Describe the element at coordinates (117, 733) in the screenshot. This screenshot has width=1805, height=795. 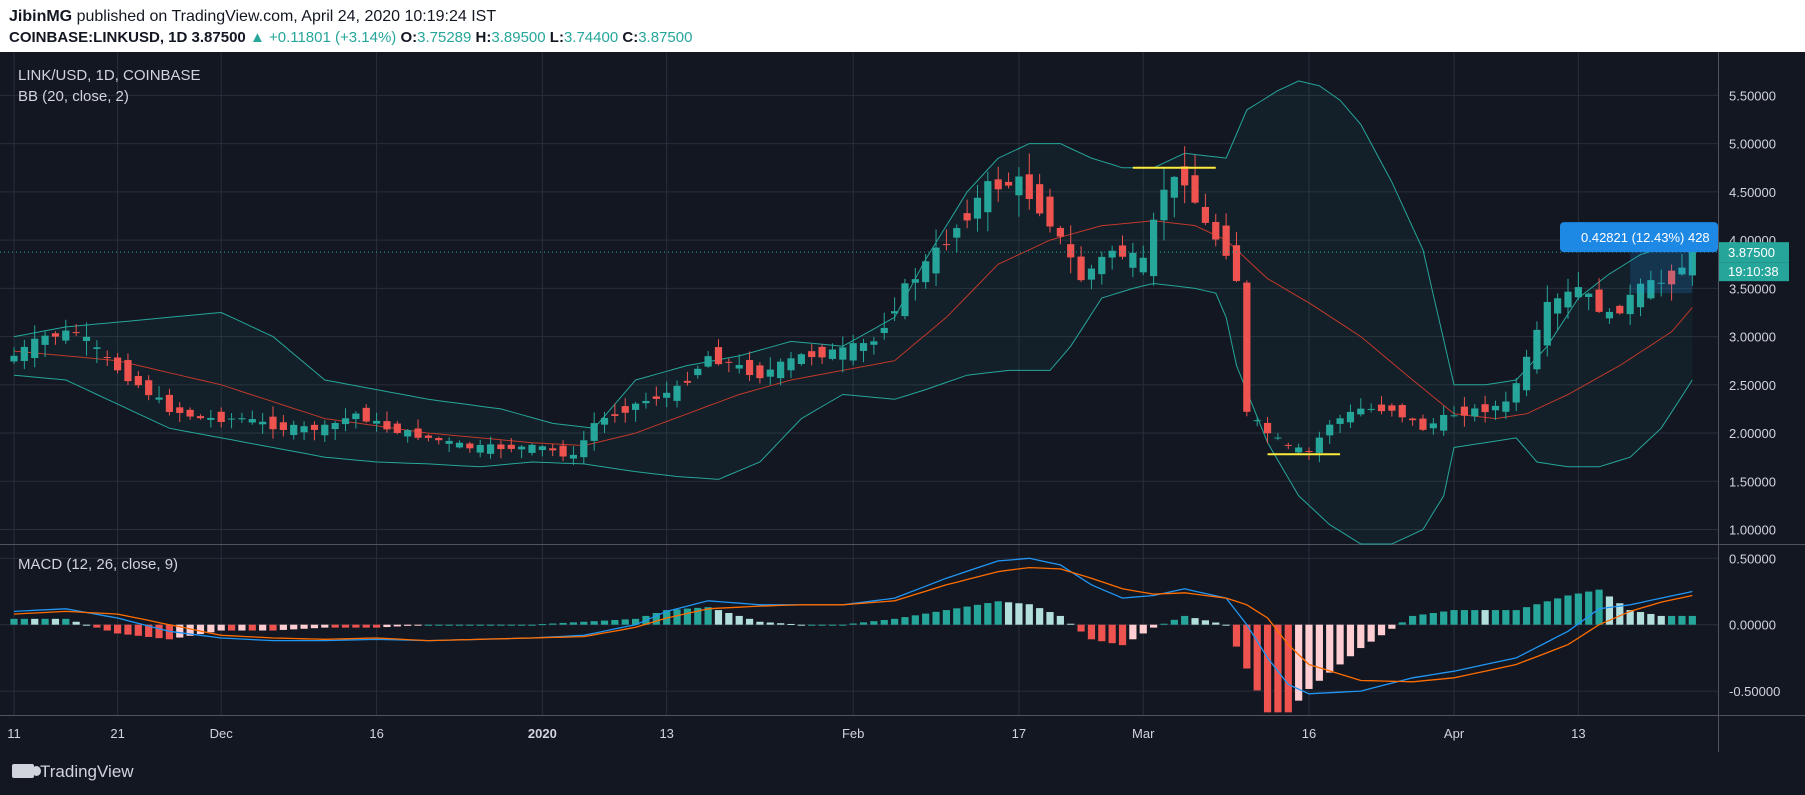
I see `time-tick-label: 21` at that location.